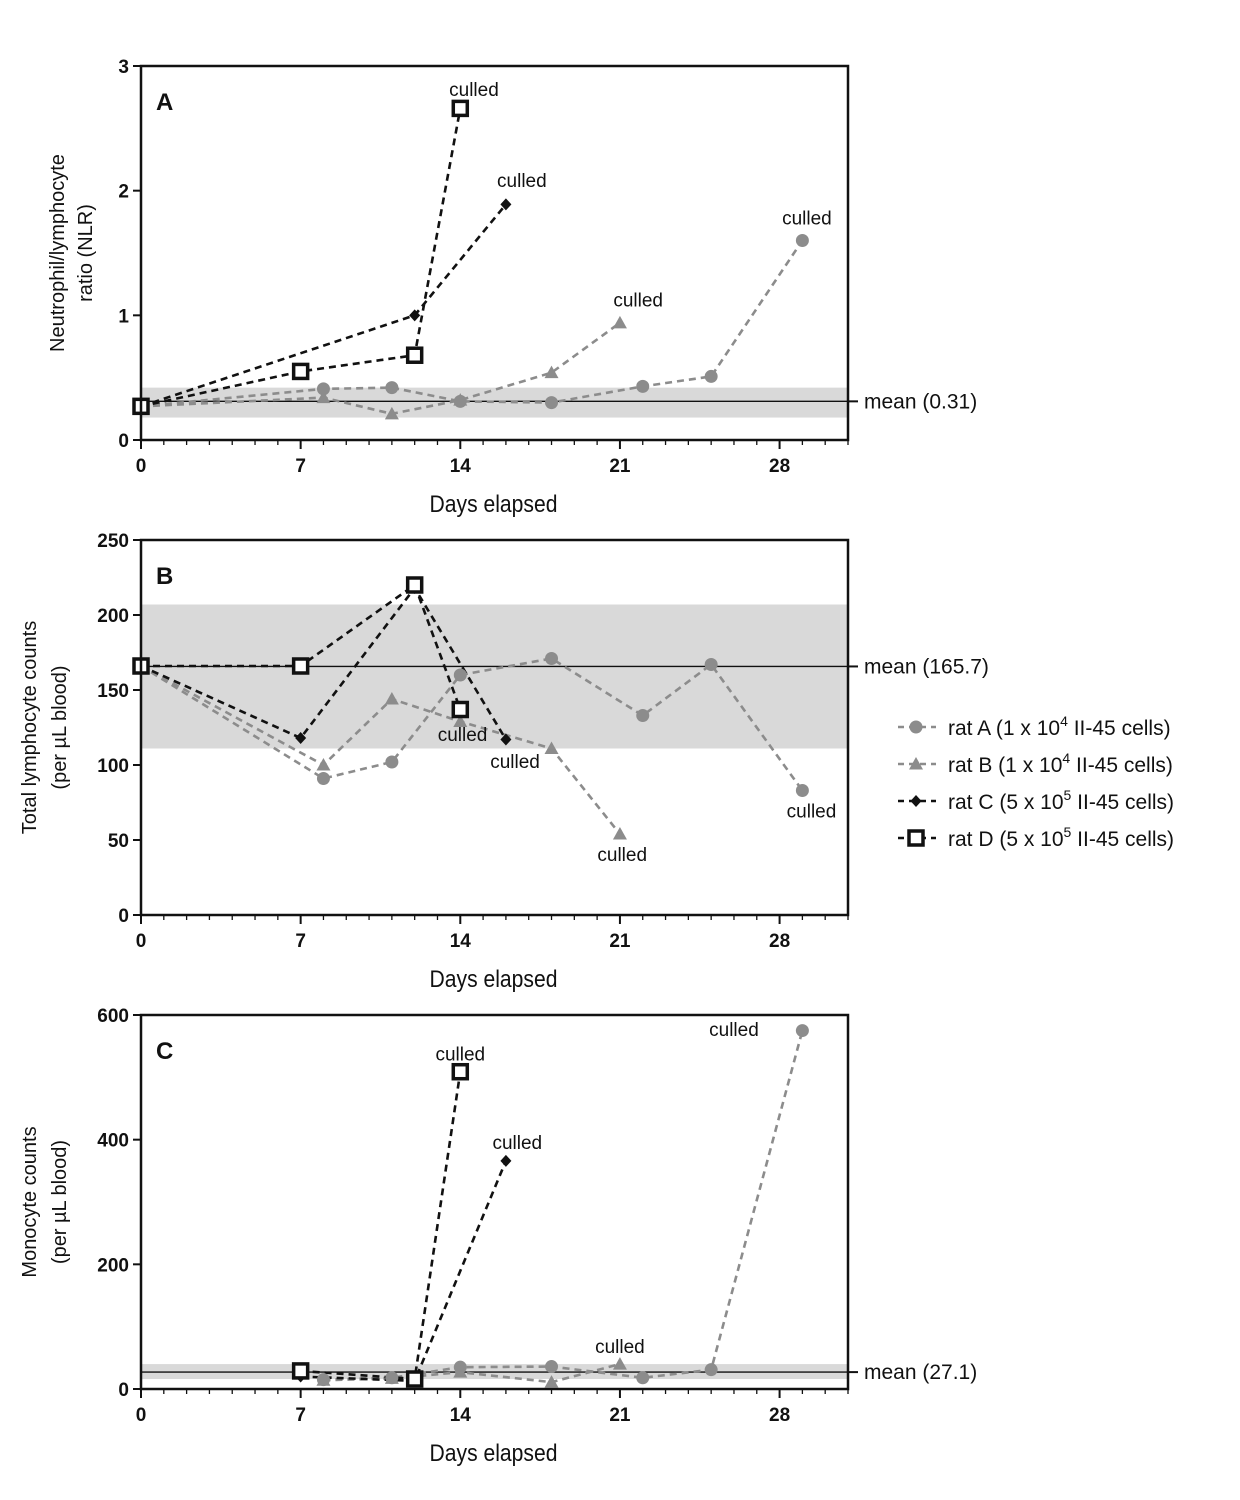  I want to click on y-axis-title-line: Total lymphocyte counts, so click(30, 727).